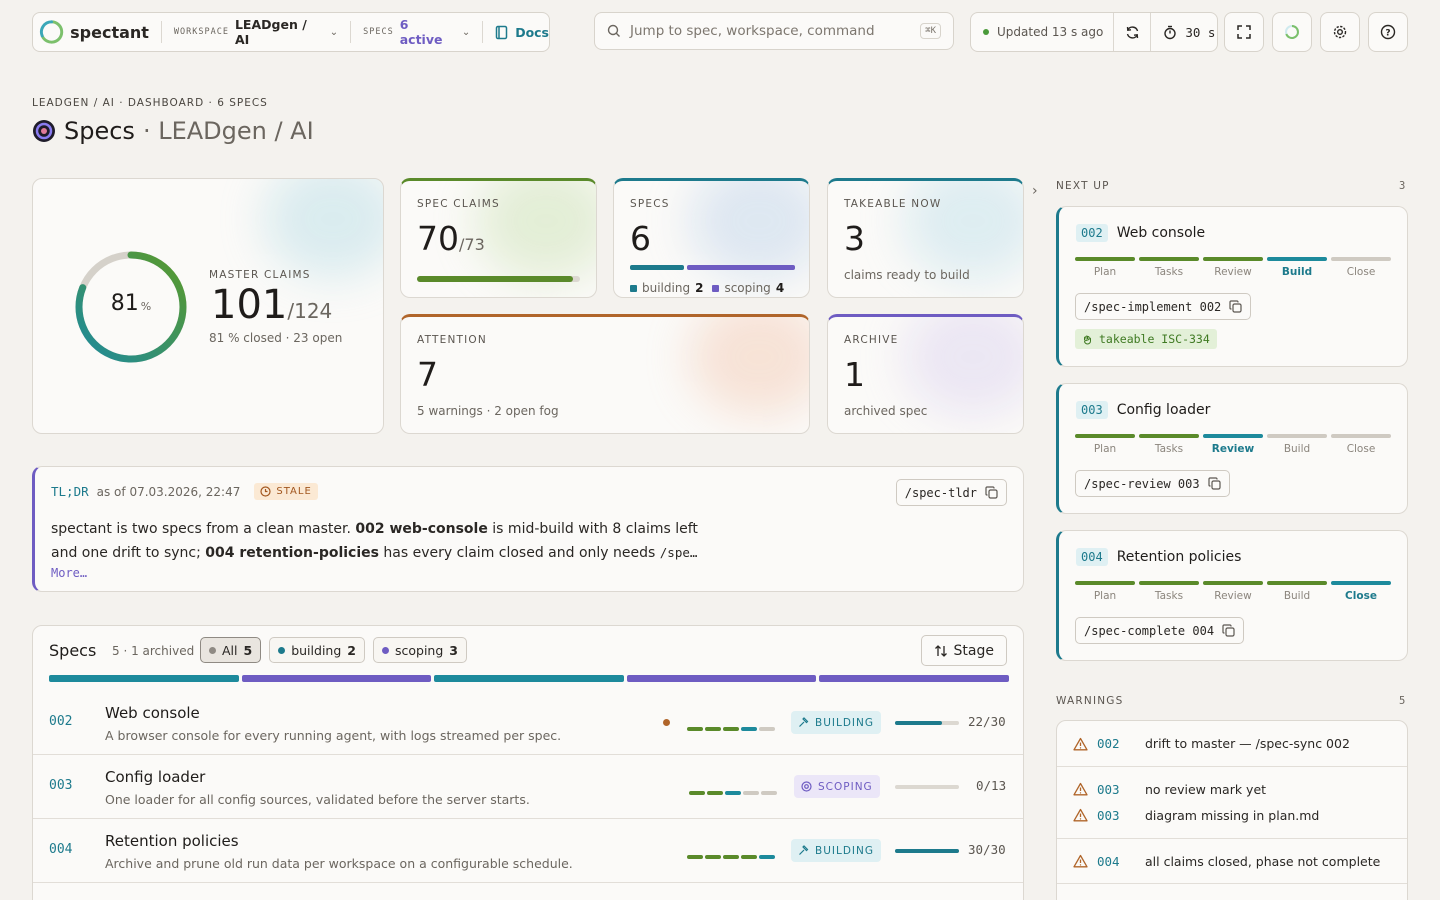 The image size is (1440, 900). I want to click on collapse-rail-chevron-icon: ›, so click(1035, 191).